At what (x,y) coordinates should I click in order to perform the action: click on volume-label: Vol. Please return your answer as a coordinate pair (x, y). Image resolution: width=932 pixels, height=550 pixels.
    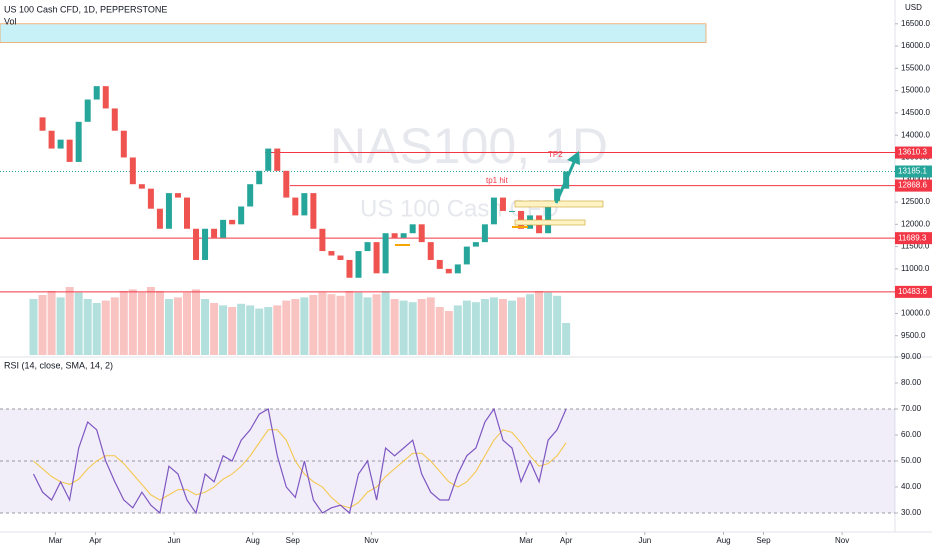
    Looking at the image, I should click on (10, 21).